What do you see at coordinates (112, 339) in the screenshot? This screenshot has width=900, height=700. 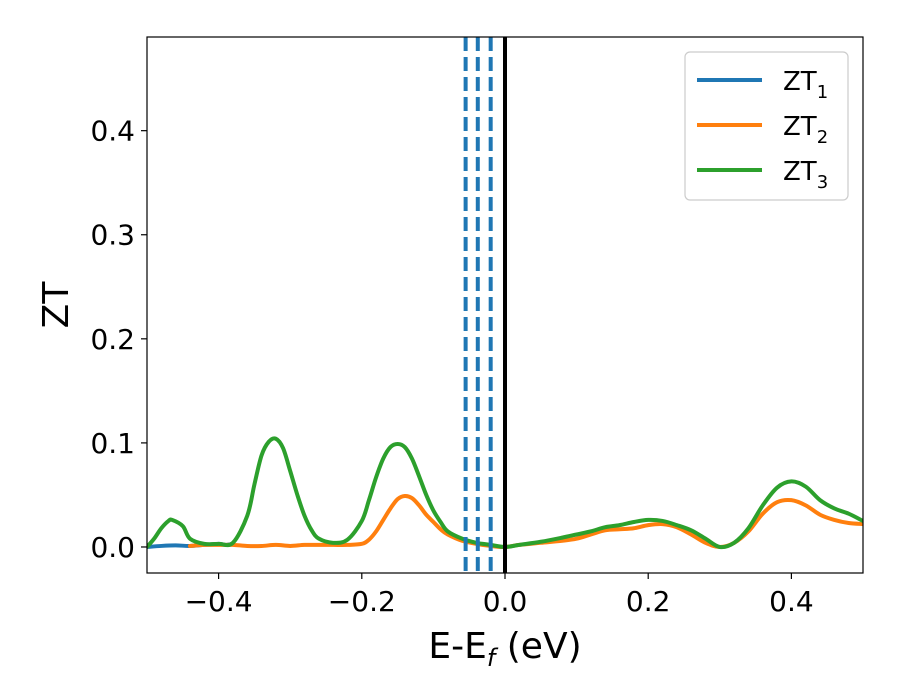 I see `y-tick-label: 0.2` at bounding box center [112, 339].